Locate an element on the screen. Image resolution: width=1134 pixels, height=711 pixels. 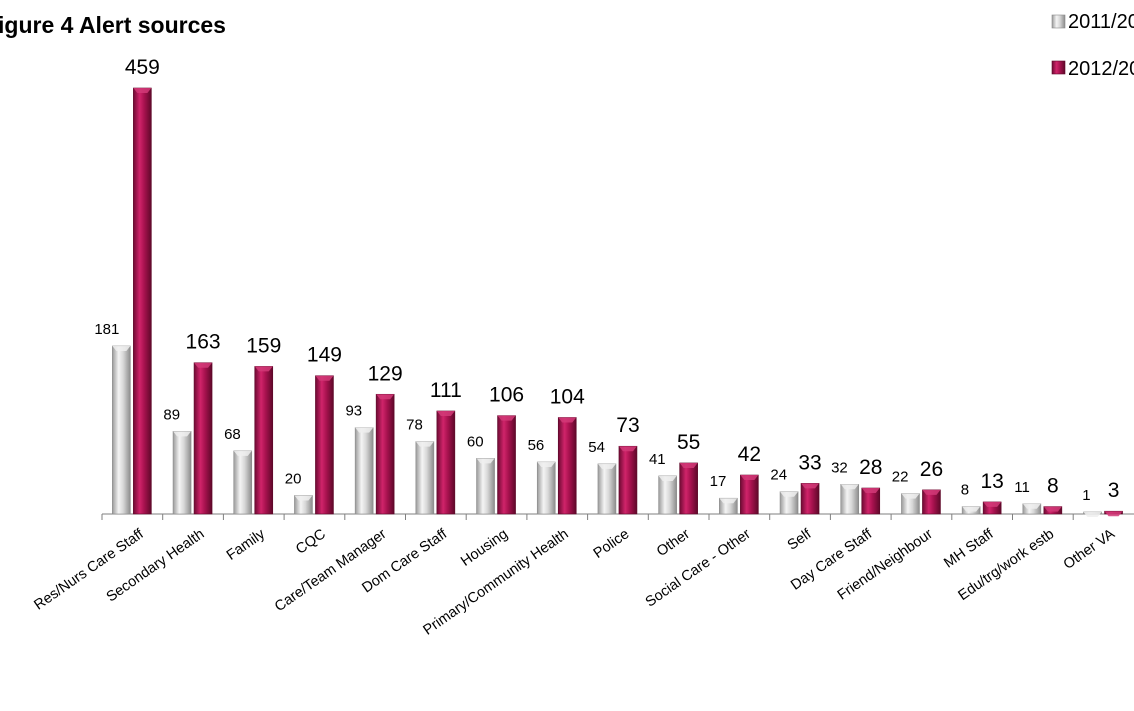
bar-cap-2011-2012-housing is located at coordinates (485, 461).